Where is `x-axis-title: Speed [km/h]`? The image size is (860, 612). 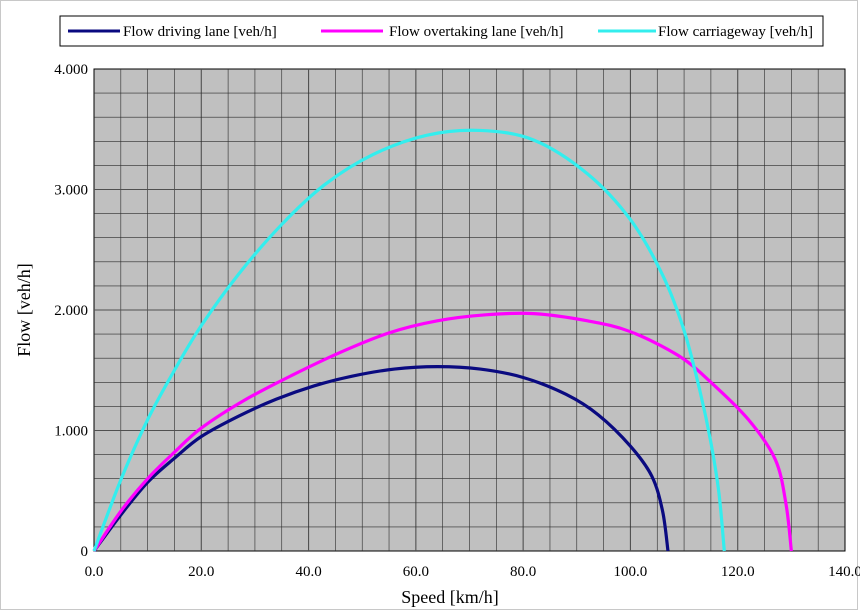 x-axis-title: Speed [km/h] is located at coordinates (449, 597).